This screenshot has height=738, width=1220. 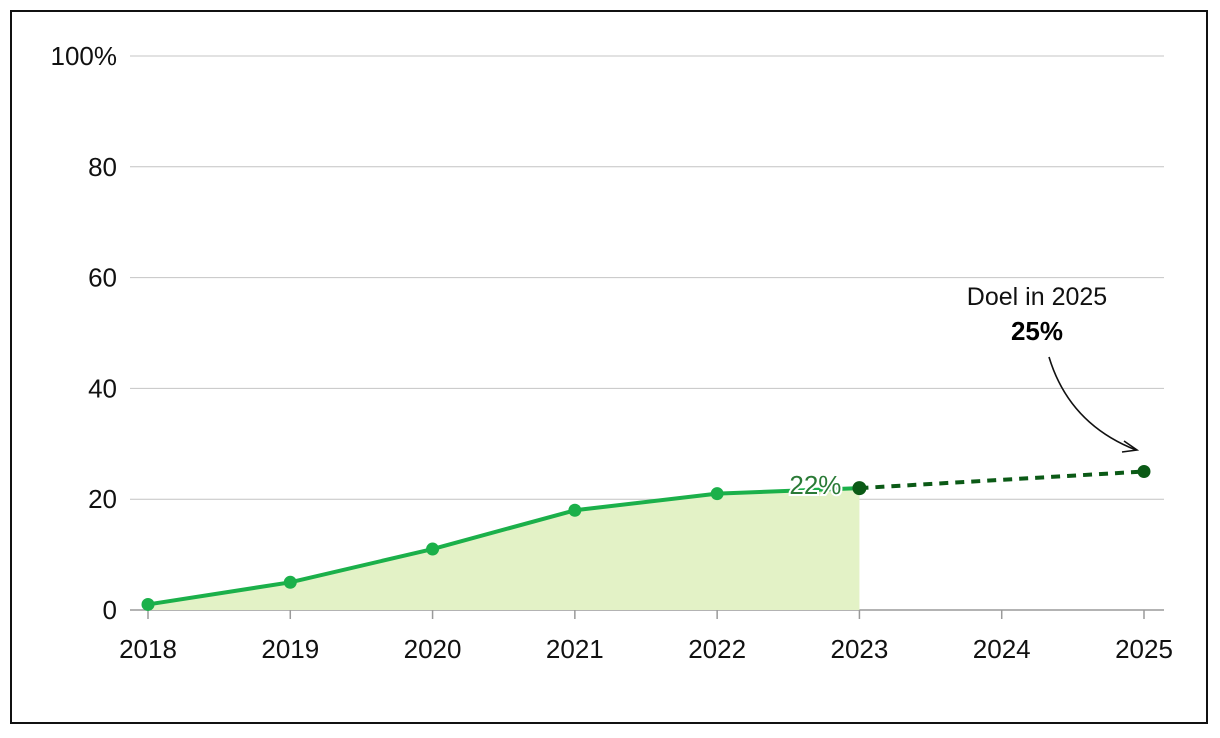 I want to click on y-tick-label-60: 60, so click(x=102, y=278).